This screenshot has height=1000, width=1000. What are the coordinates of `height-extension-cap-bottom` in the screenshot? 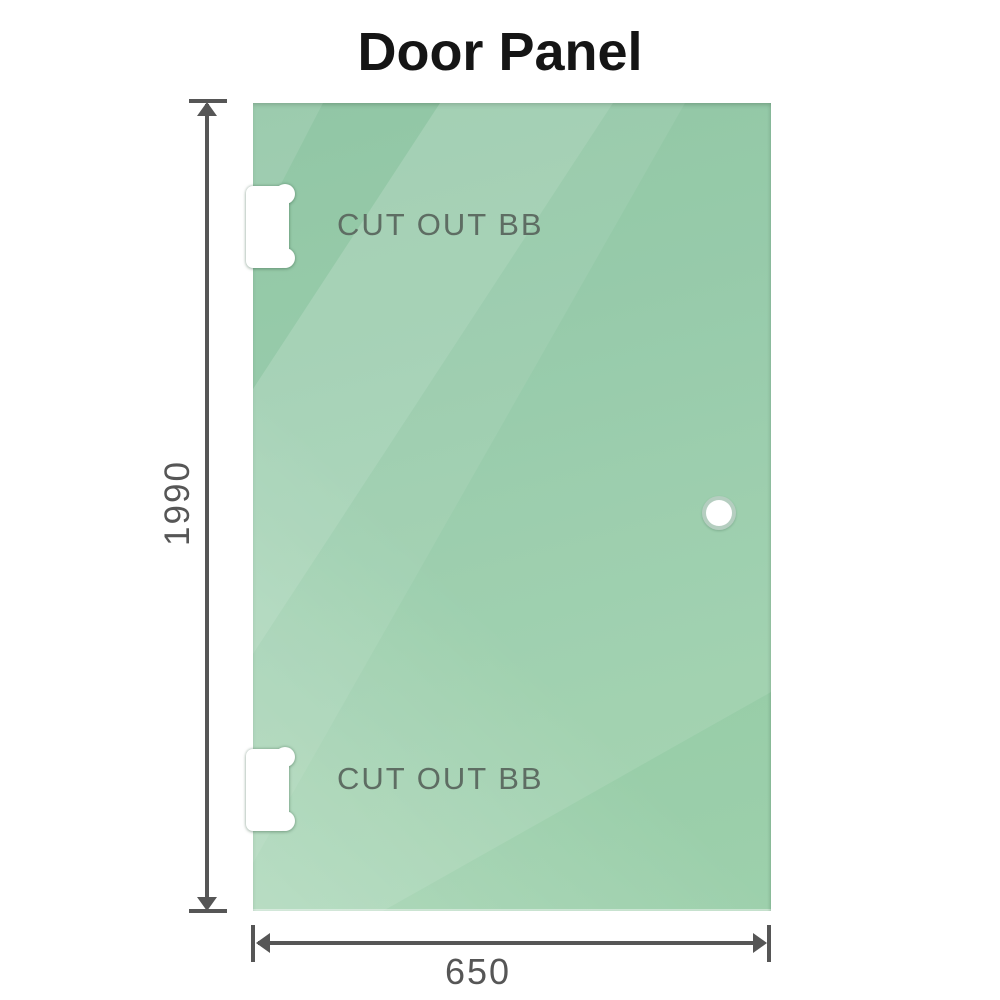 It's located at (208, 911).